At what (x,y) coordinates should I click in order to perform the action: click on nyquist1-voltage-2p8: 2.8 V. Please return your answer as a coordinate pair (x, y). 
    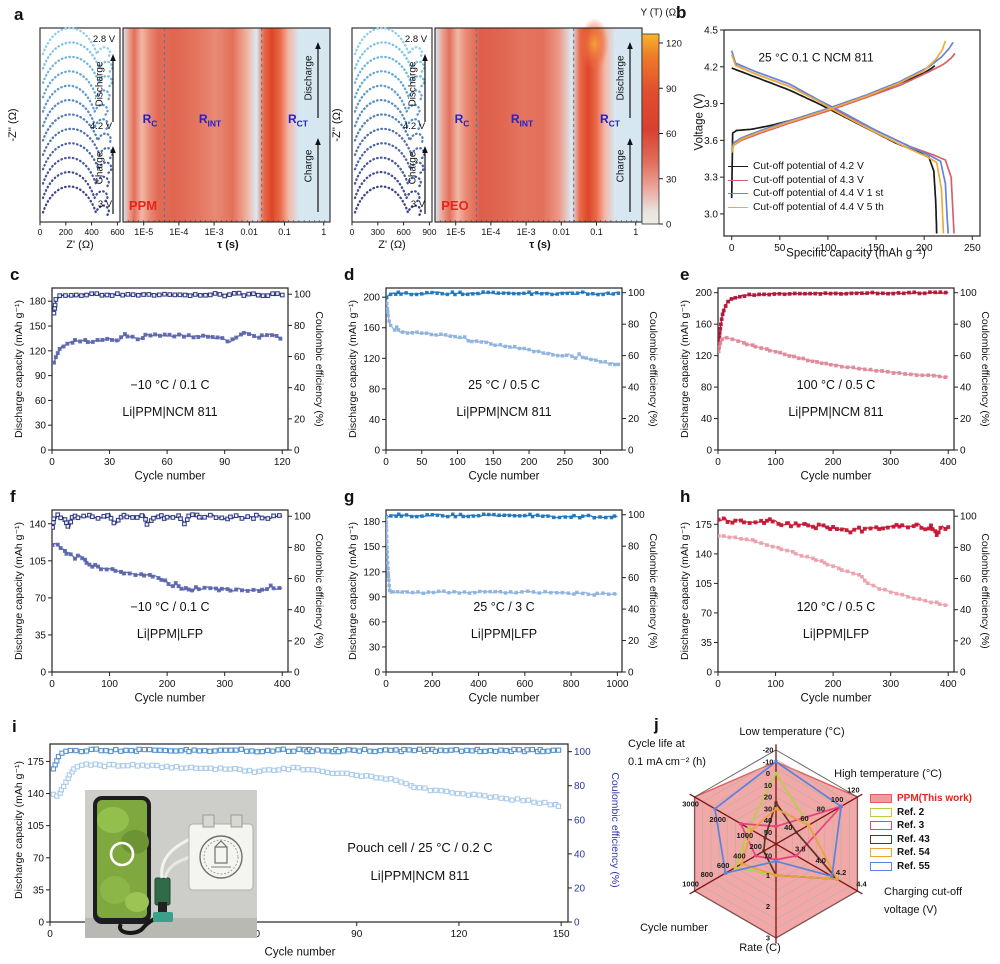
    Looking at the image, I should click on (104, 39).